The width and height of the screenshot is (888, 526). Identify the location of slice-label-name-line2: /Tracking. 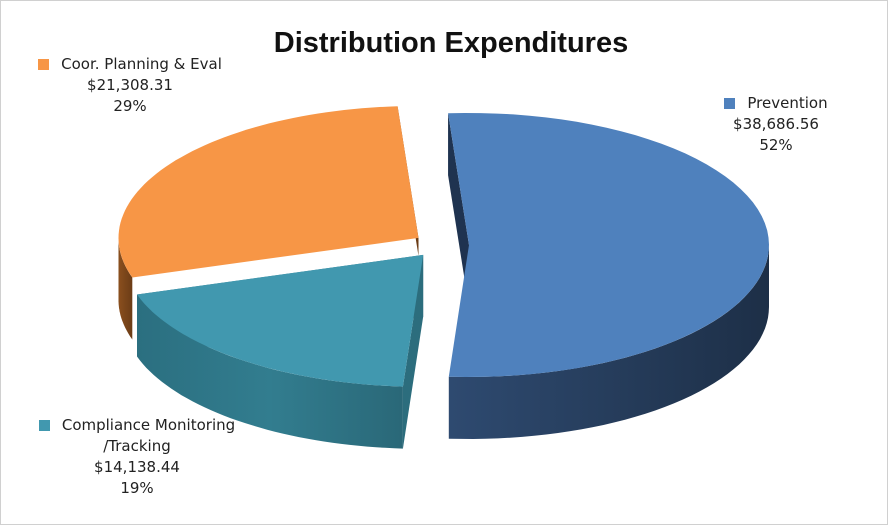
(137, 446).